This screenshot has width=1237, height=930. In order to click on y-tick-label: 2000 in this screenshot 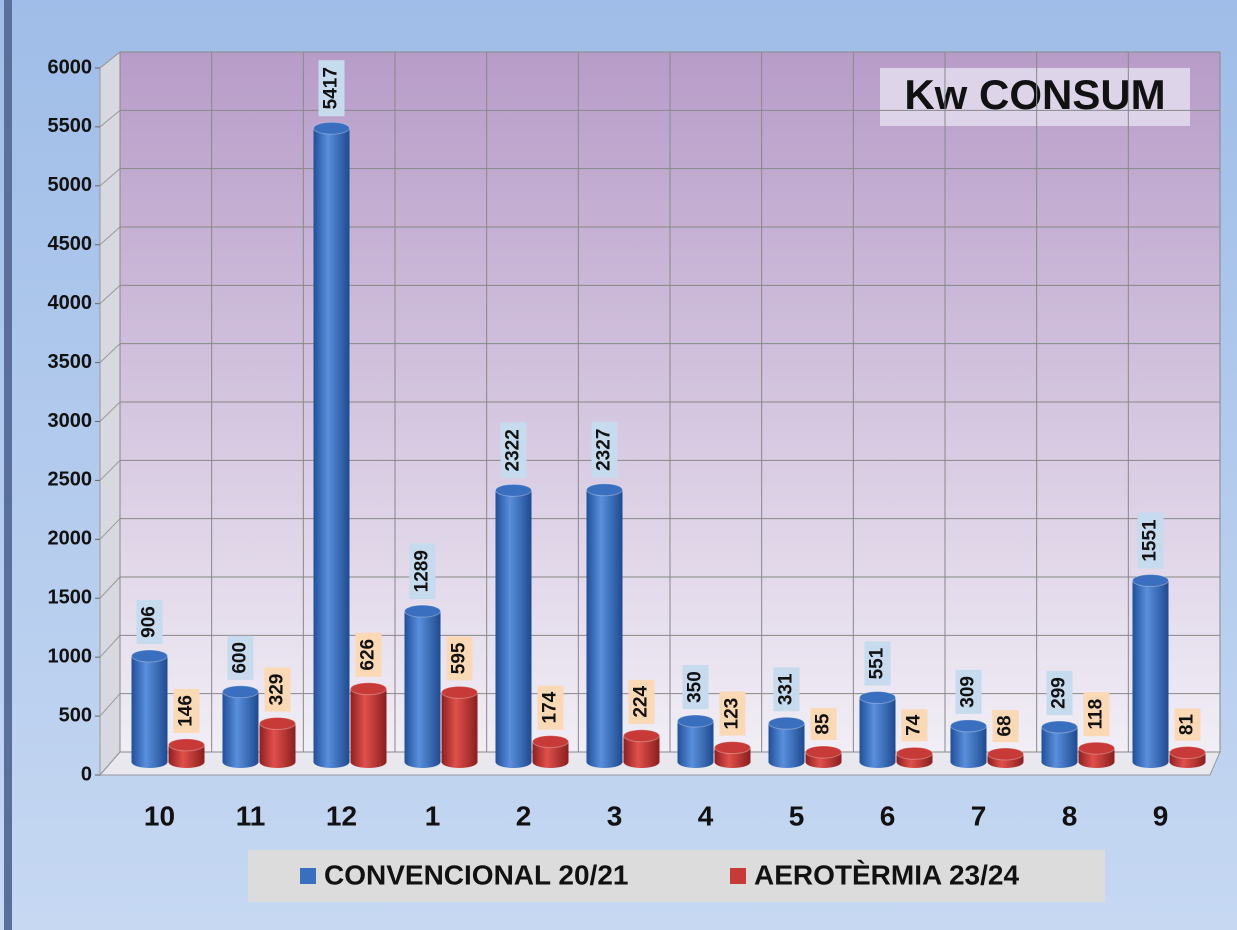, I will do `click(70, 539)`.